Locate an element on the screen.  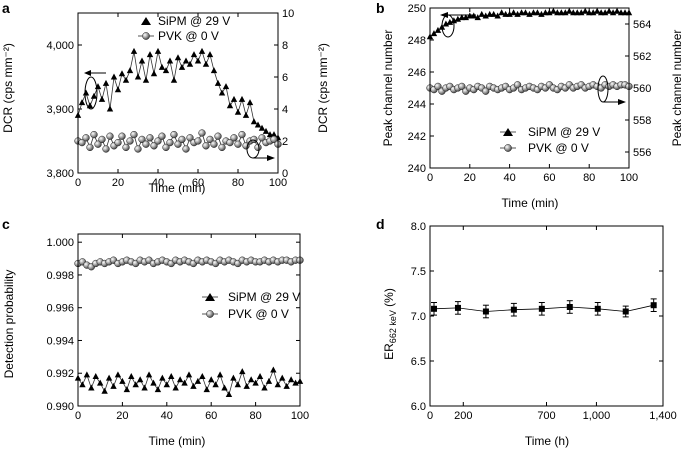
panel-b-xlabel: Time (min) is located at coordinates (530, 203).